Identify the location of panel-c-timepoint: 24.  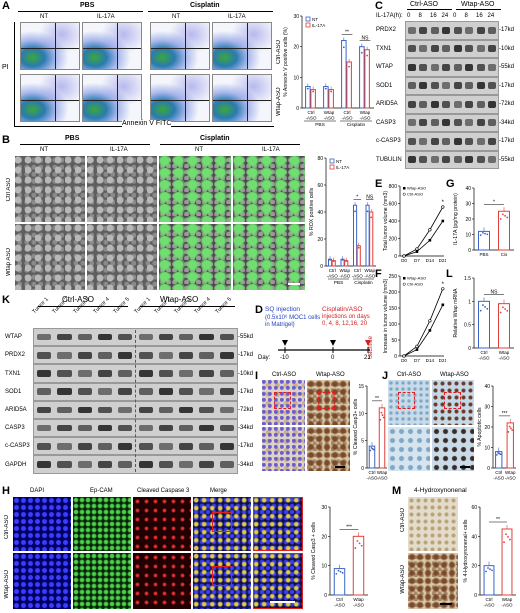
(445, 16).